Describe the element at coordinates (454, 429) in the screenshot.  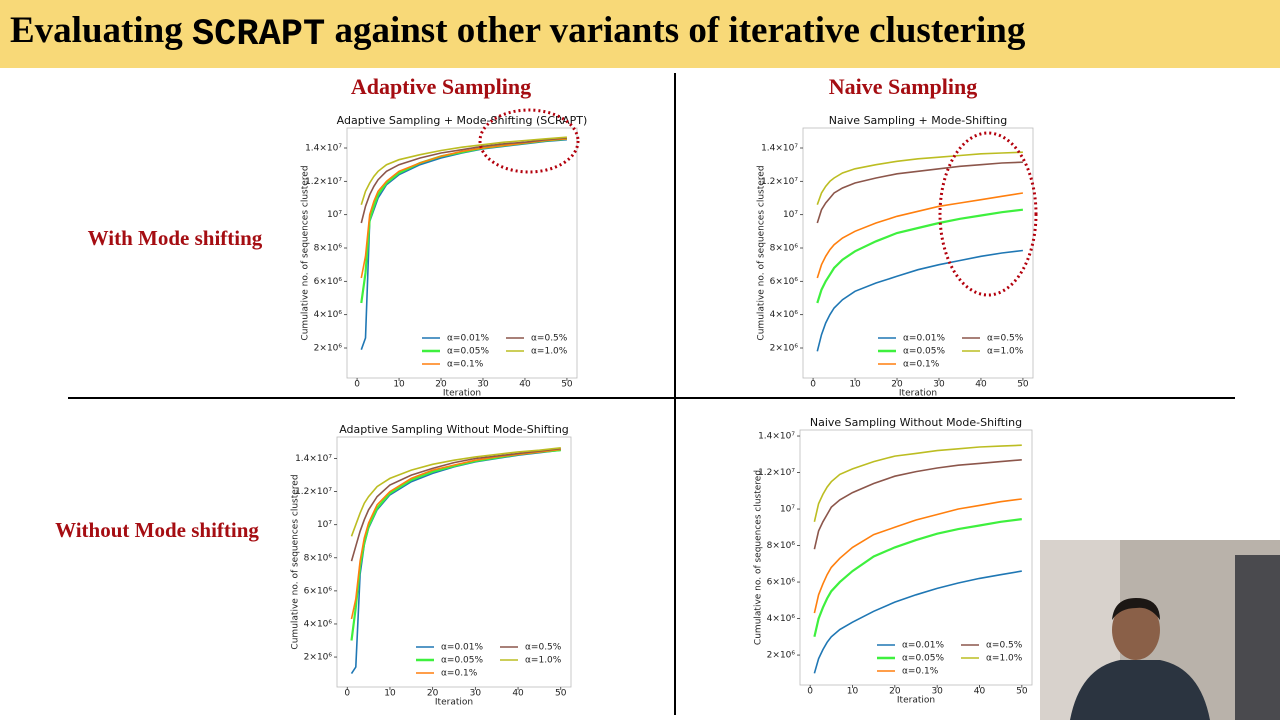
I see `chart-title: Adaptive Sampling Without Mode-Shifting` at that location.